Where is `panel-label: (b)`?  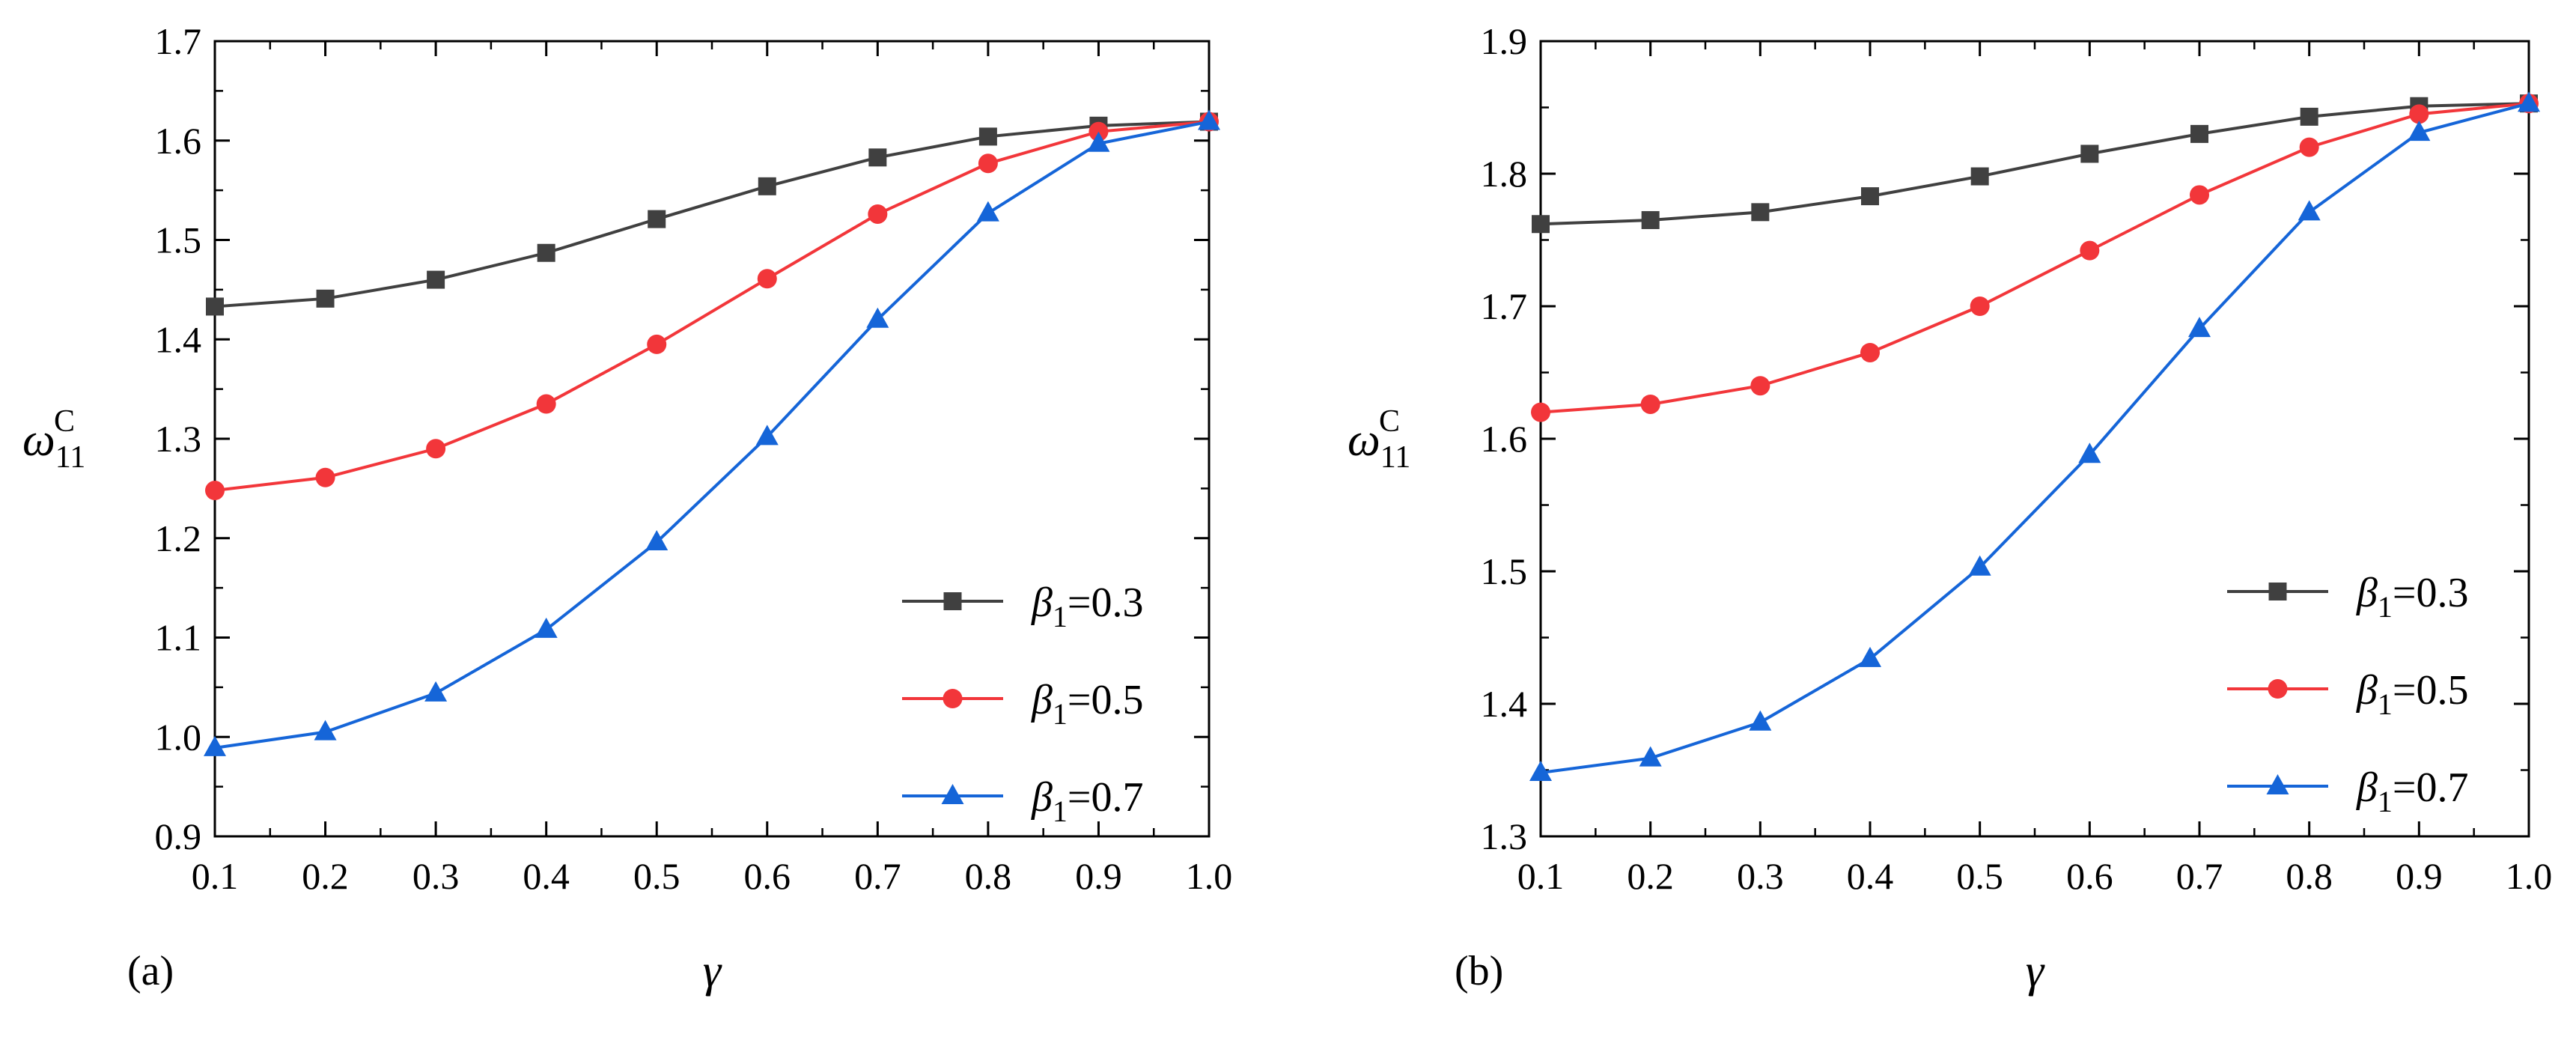
panel-label: (b) is located at coordinates (1479, 971).